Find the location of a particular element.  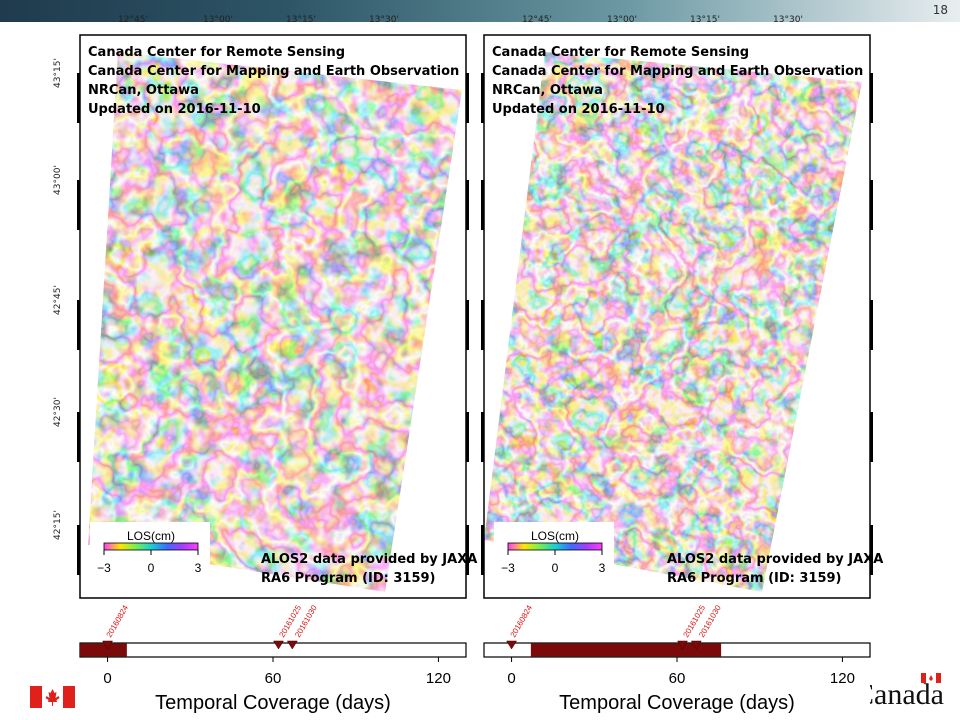

timeline-axis is located at coordinates (273, 650).